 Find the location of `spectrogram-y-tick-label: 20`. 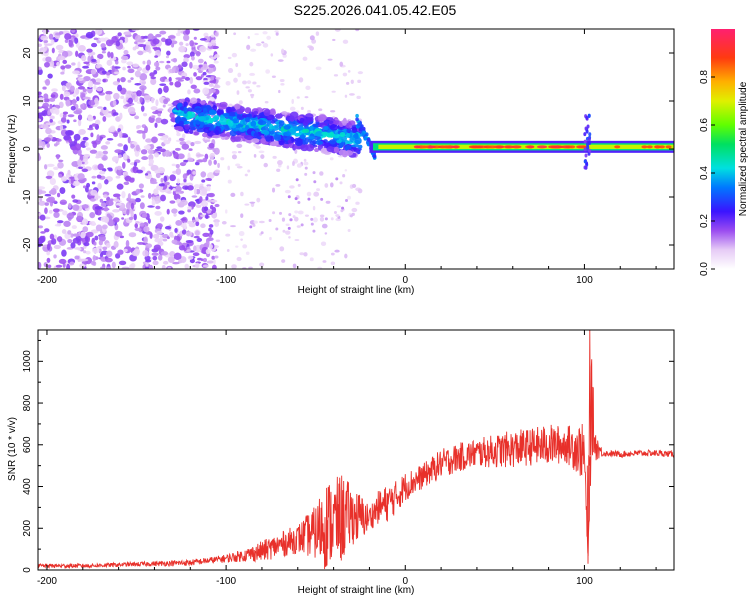

spectrogram-y-tick-label: 20 is located at coordinates (27, 53).